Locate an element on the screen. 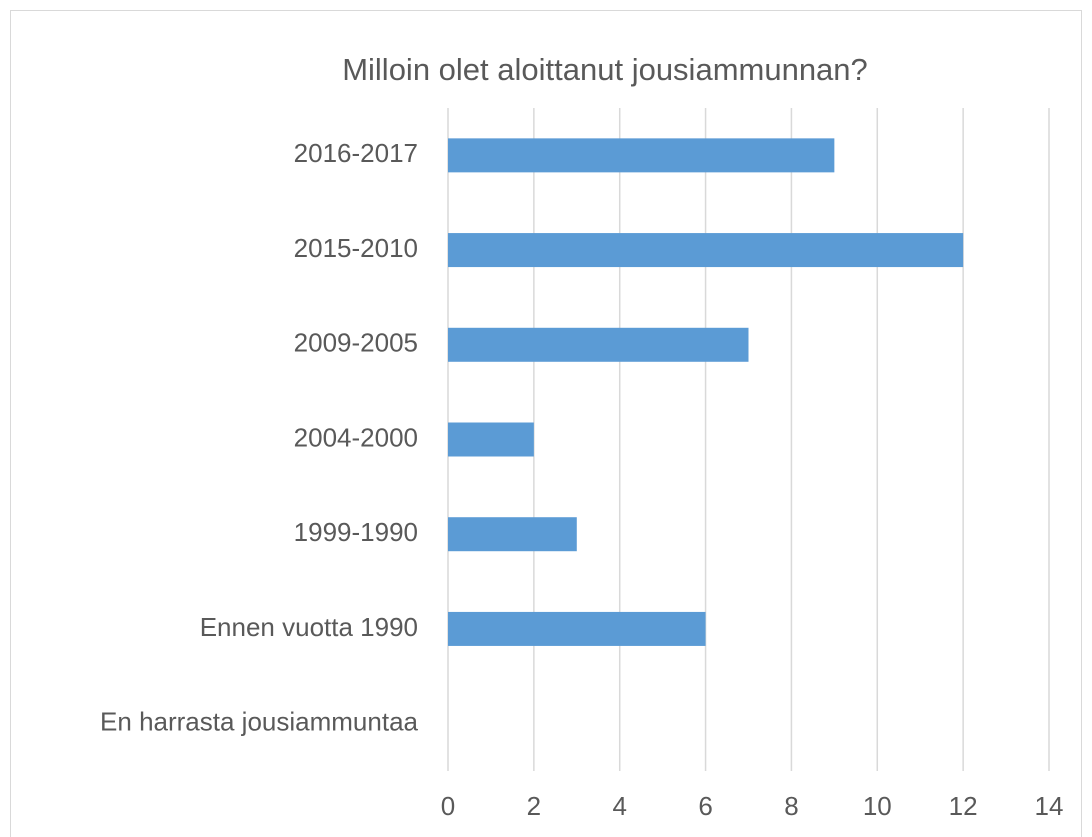 Image resolution: width=1092 pixels, height=837 pixels. y-tick-label: 1999-1990 is located at coordinates (356, 532).